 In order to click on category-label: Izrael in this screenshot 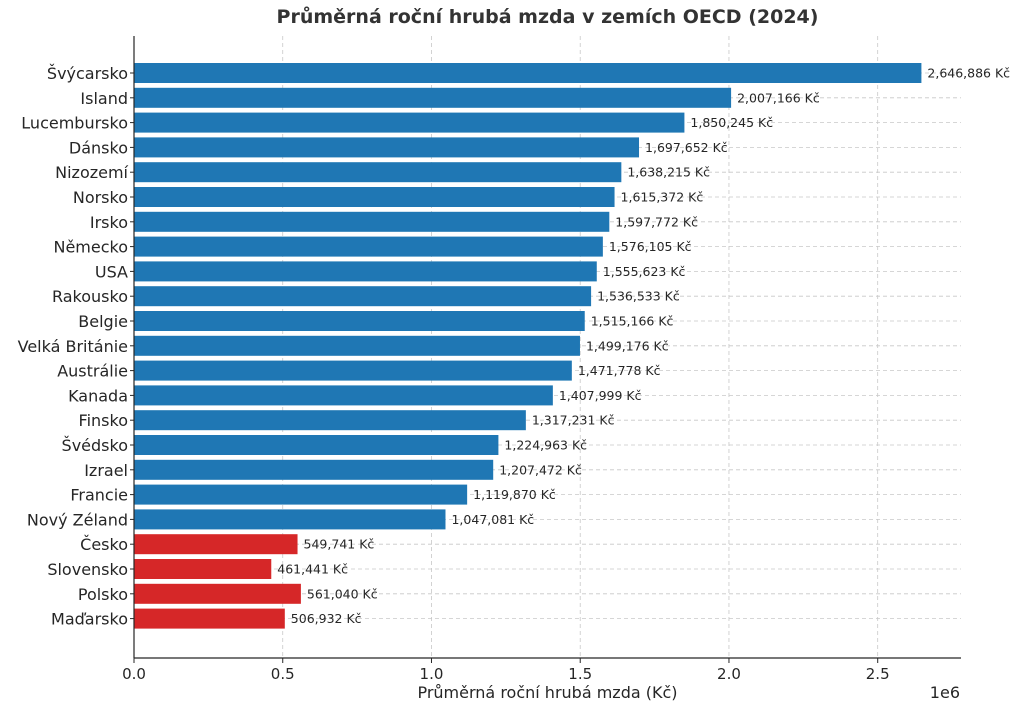, I will do `click(106, 470)`.